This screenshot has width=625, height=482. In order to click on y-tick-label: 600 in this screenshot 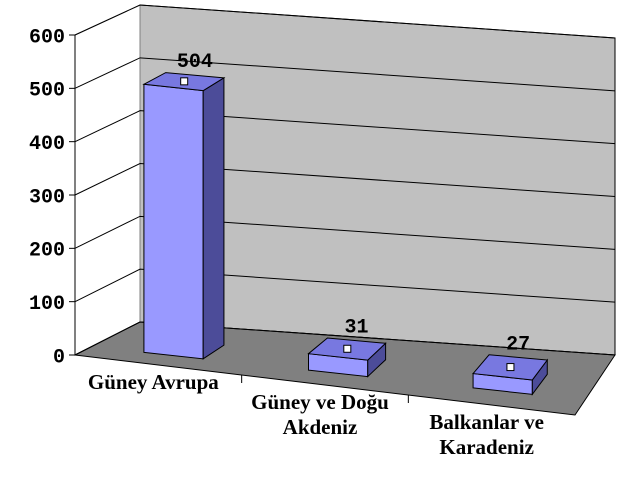, I will do `click(47, 37)`.